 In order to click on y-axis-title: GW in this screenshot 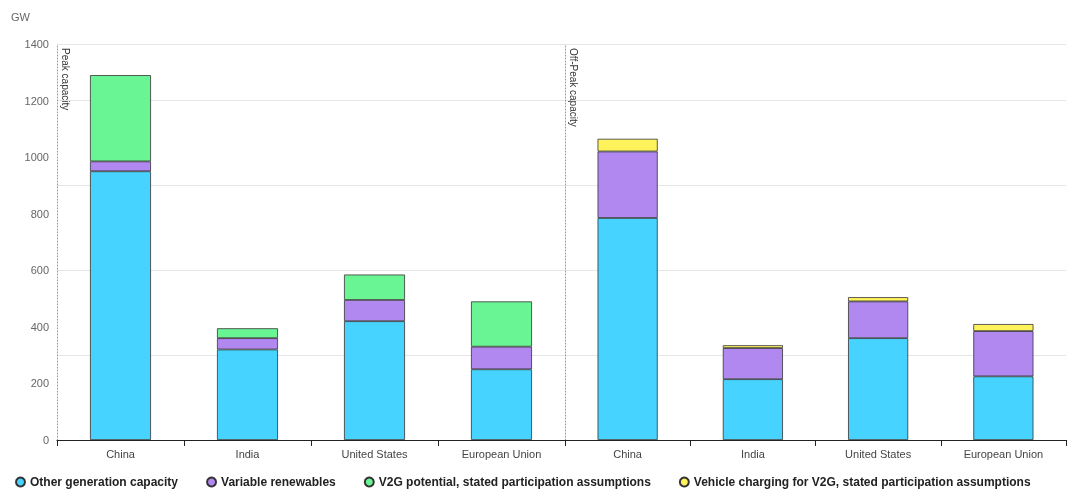, I will do `click(21, 16)`.